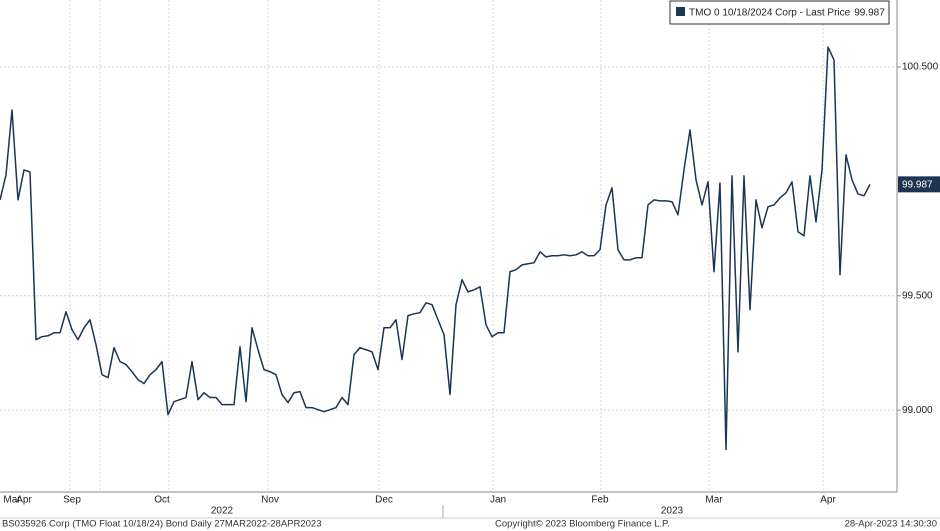  What do you see at coordinates (770, 12) in the screenshot?
I see `legend-name: TMO 0 10/18/2024 Corp - Last Price` at bounding box center [770, 12].